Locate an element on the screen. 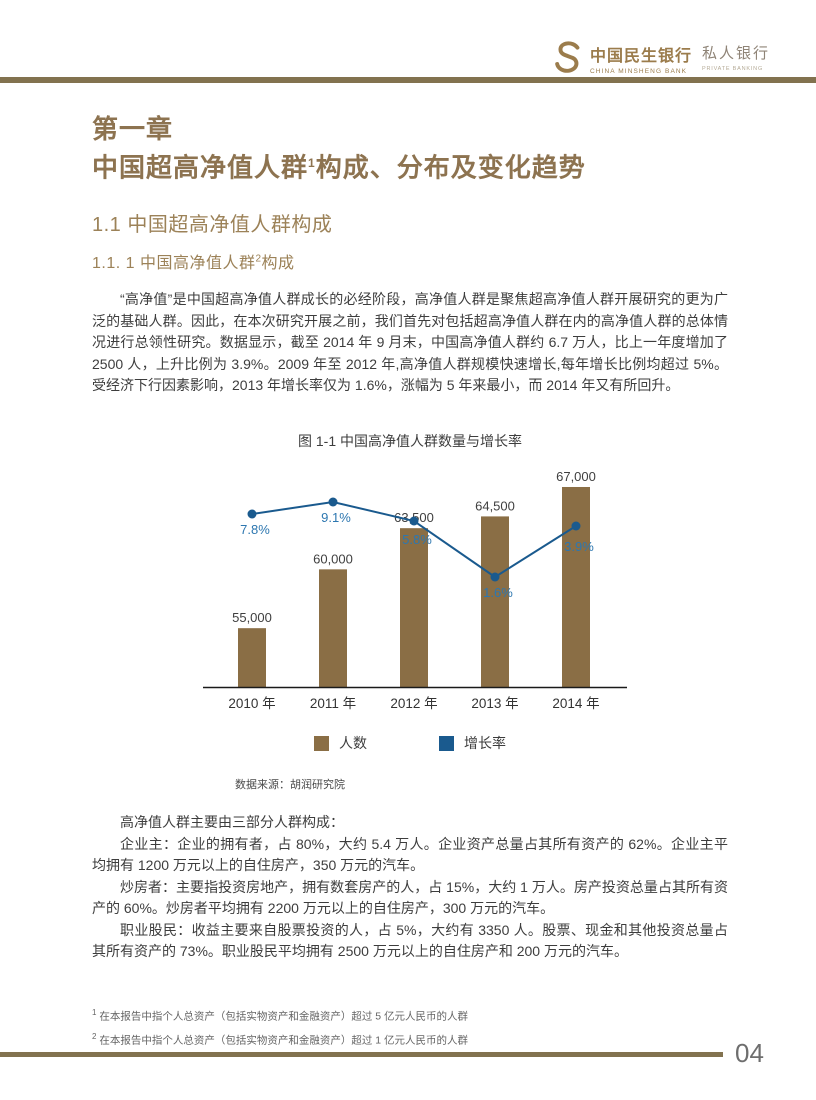 The height and width of the screenshot is (1100, 816). bar-value-label: 64,500 is located at coordinates (495, 505).